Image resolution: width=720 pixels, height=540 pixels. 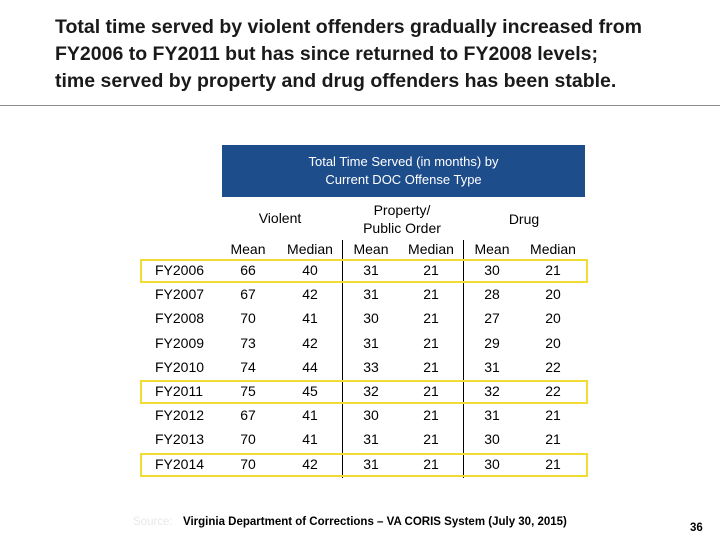 I want to click on table-cell: 40, so click(x=310, y=270).